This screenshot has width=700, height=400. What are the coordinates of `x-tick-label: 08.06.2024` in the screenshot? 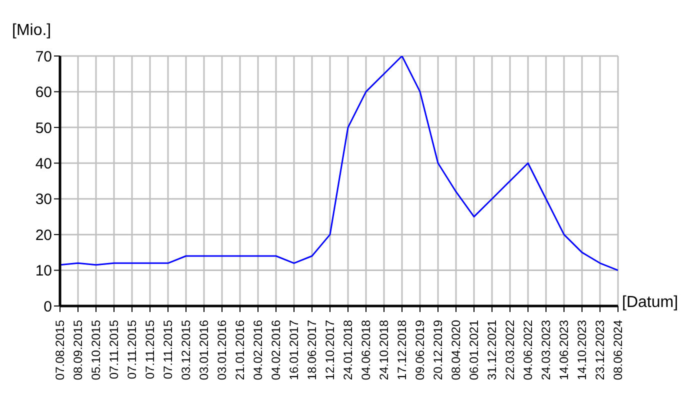 It's located at (618, 350).